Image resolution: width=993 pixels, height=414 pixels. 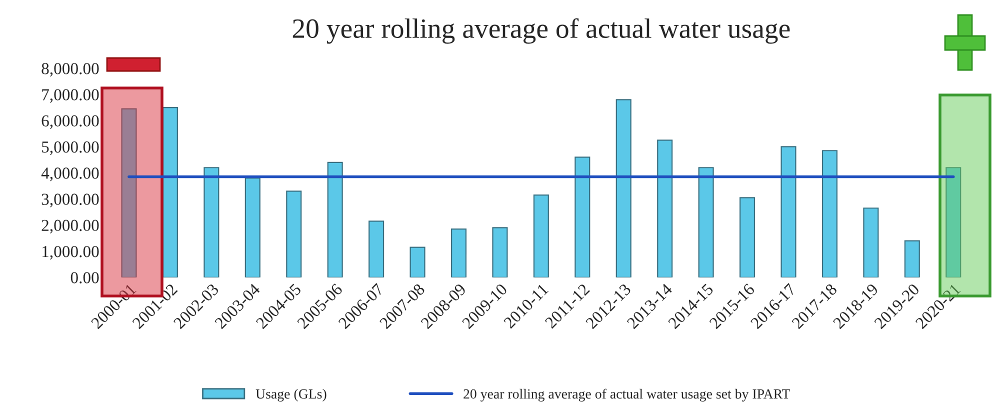 I want to click on y-tick-label: 3,000.00, so click(x=70, y=201).